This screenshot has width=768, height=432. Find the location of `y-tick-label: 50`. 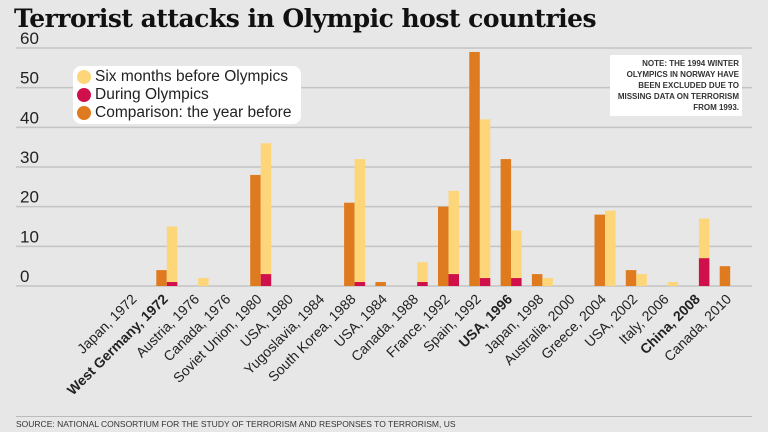

y-tick-label: 50 is located at coordinates (29, 78).